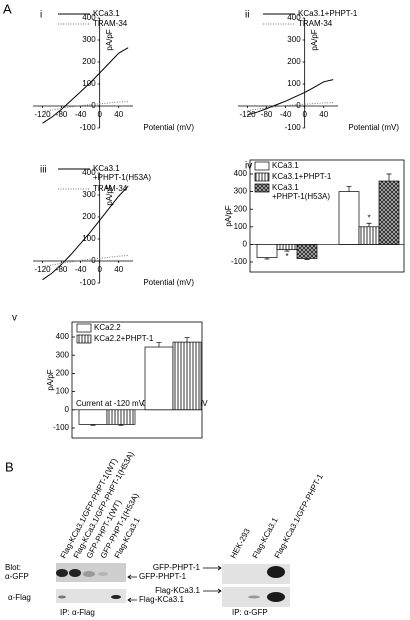 This screenshot has width=410, height=620. Describe the element at coordinates (132, 600) in the screenshot. I see `arrow` at that location.